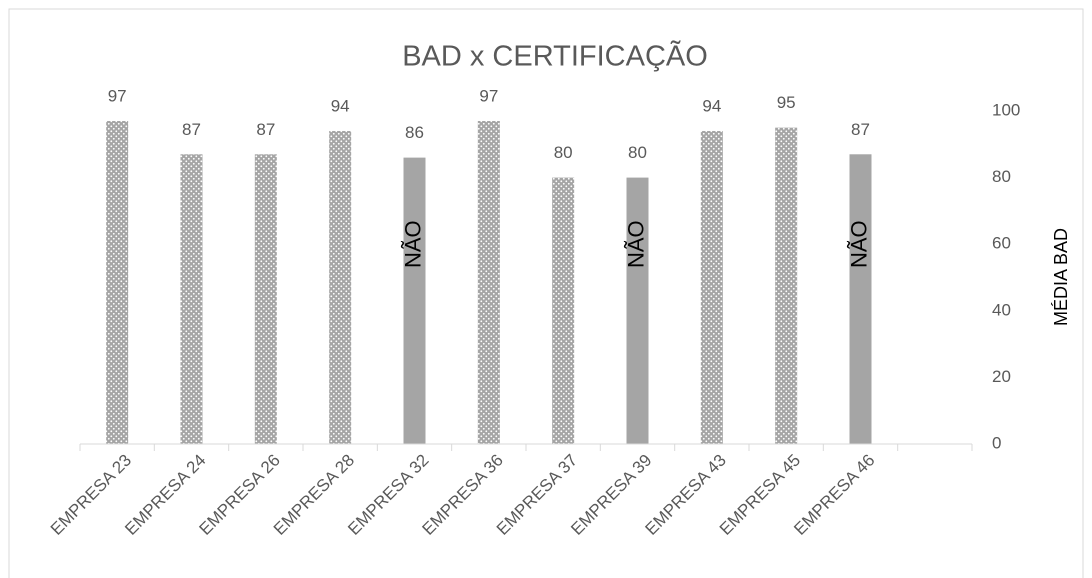 This screenshot has height=578, width=1092. I want to click on chart-title: BAD x CERTIFICAÇÃO, so click(555, 56).